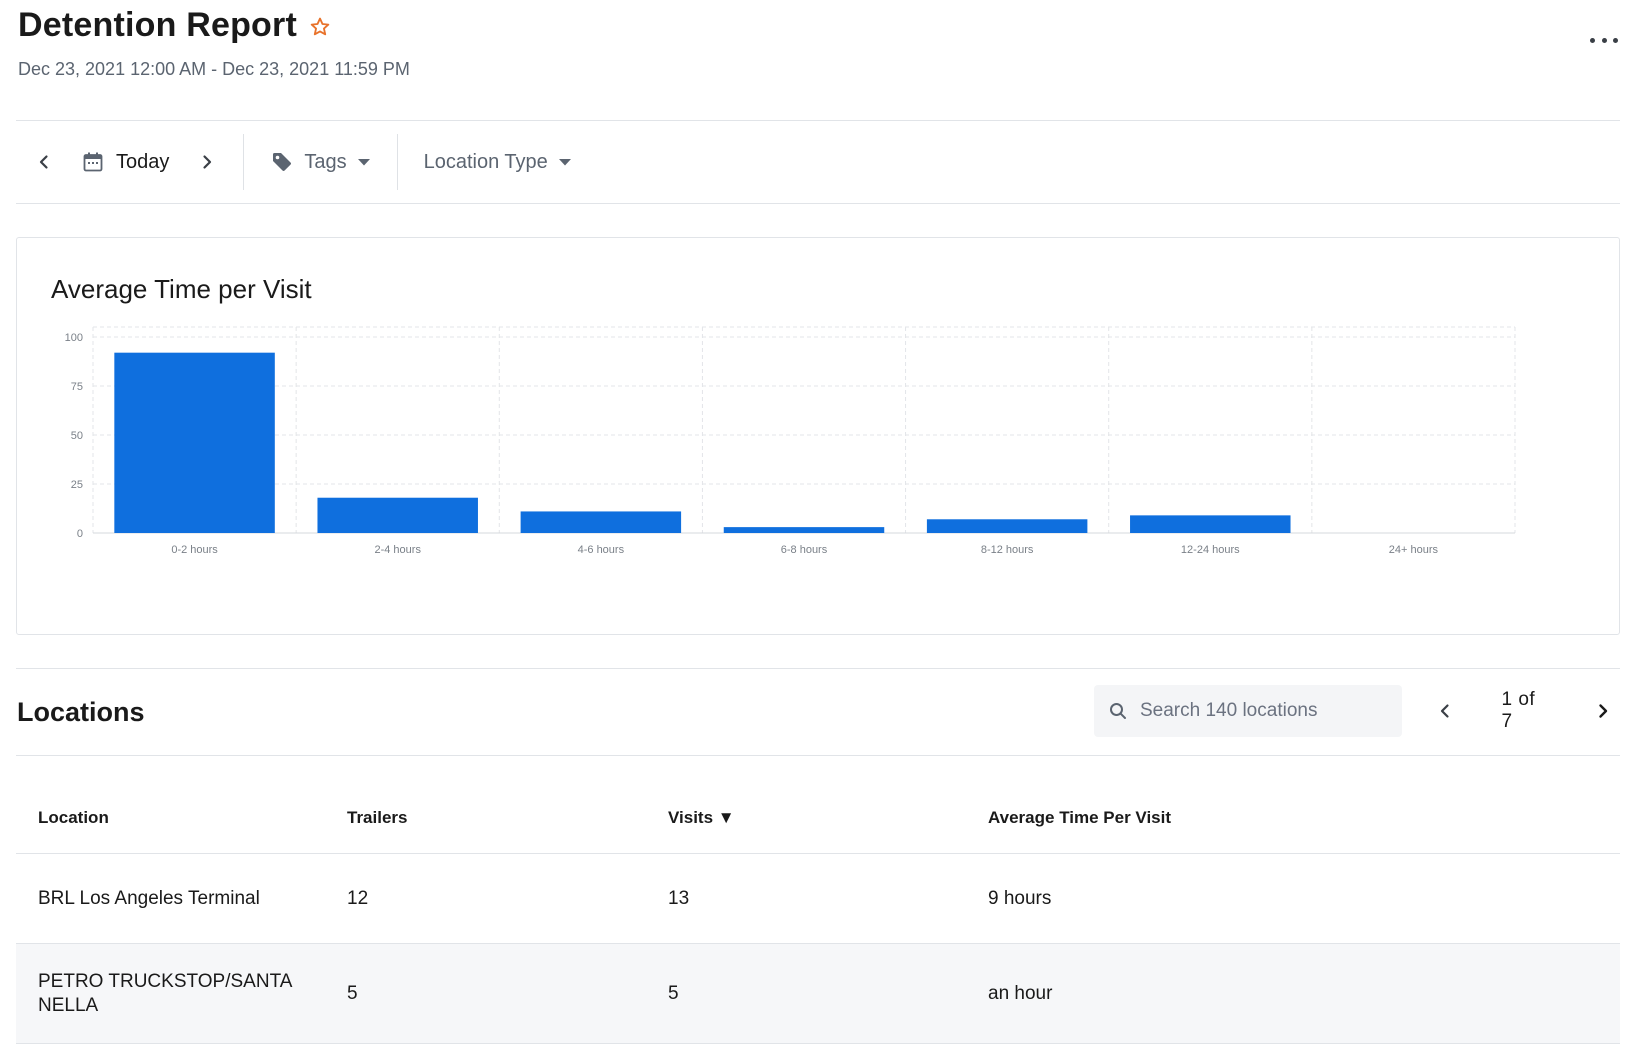 The width and height of the screenshot is (1636, 1046). What do you see at coordinates (601, 550) in the screenshot?
I see `x-tick-label: 4-6 hours` at bounding box center [601, 550].